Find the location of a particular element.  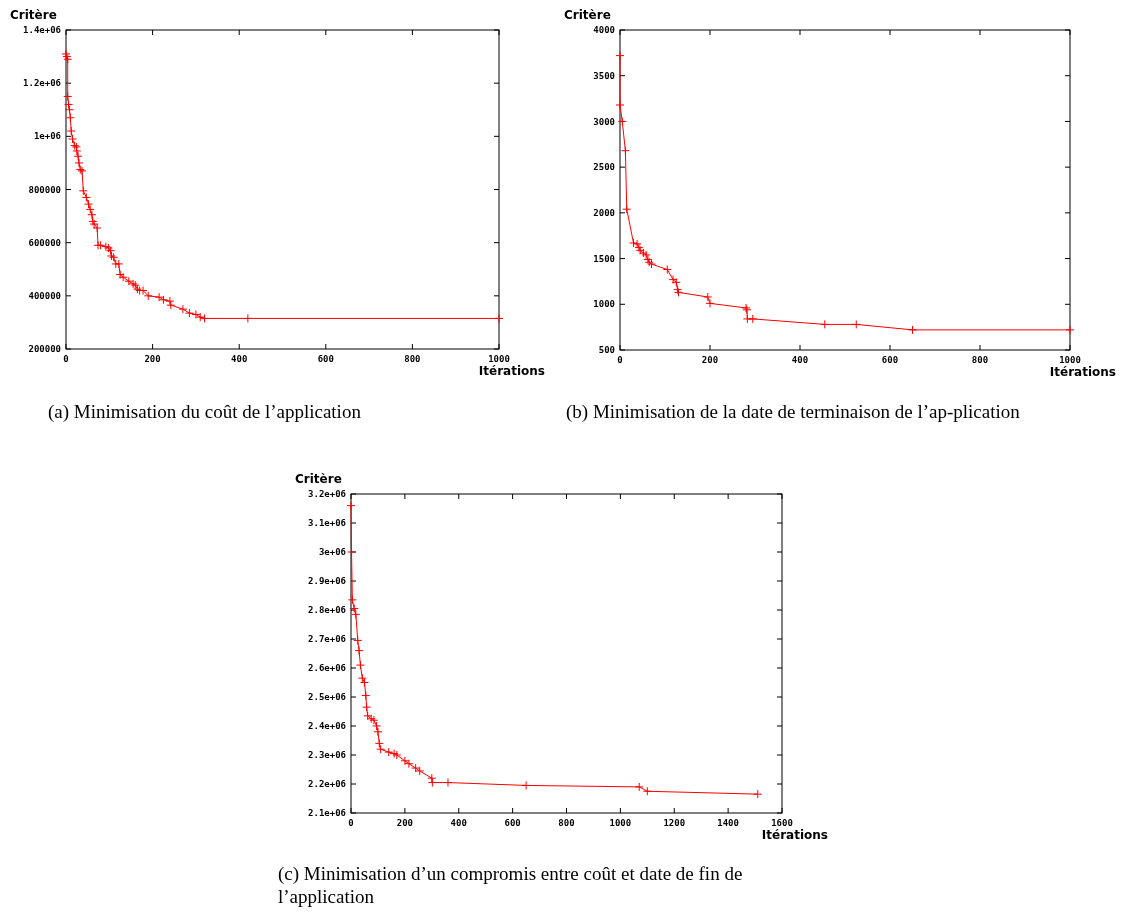

y-tick-label: 2.5e+06 is located at coordinates (327, 697).